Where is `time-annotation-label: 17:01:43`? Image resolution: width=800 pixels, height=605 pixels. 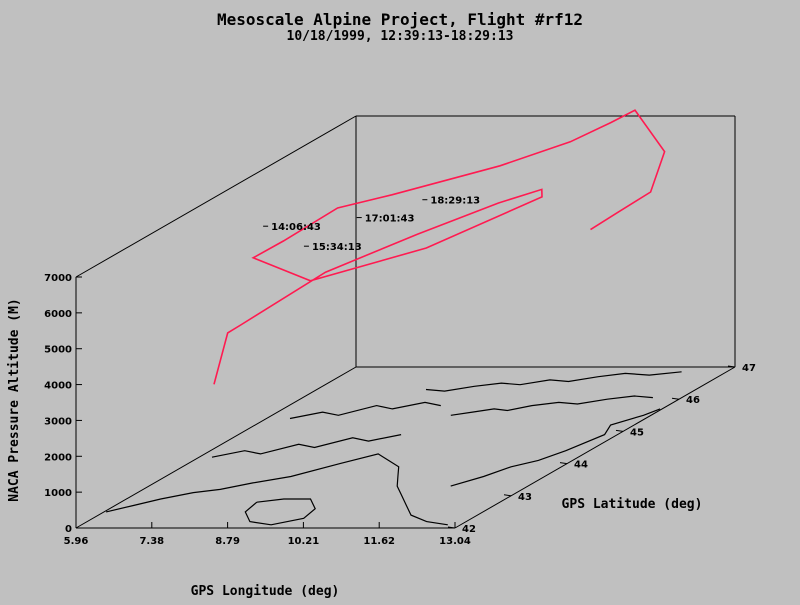
time-annotation-label: 17:01:43 is located at coordinates (390, 219).